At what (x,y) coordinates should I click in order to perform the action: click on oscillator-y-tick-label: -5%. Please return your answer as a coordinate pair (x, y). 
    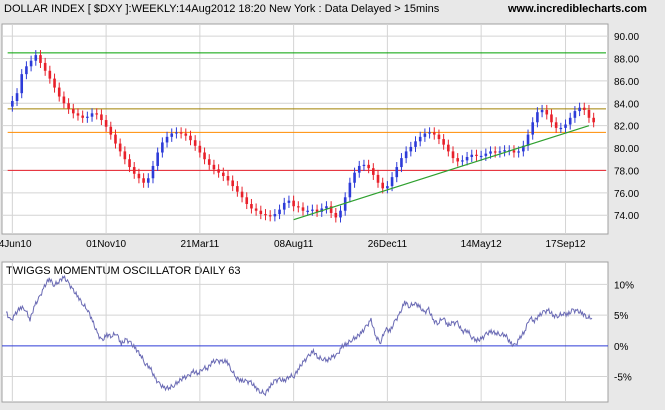
    Looking at the image, I should click on (623, 378).